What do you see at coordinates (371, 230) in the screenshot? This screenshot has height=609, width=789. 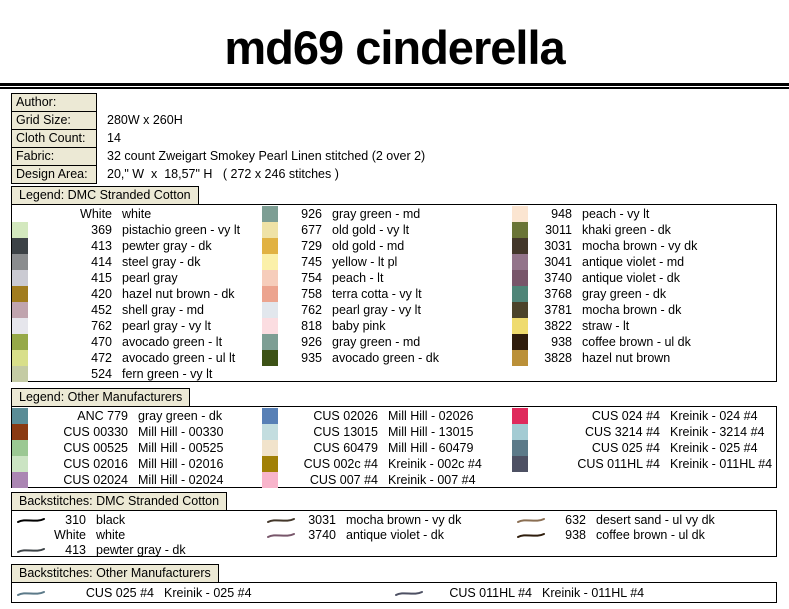 I see `thread-name: old gold - vy lt` at bounding box center [371, 230].